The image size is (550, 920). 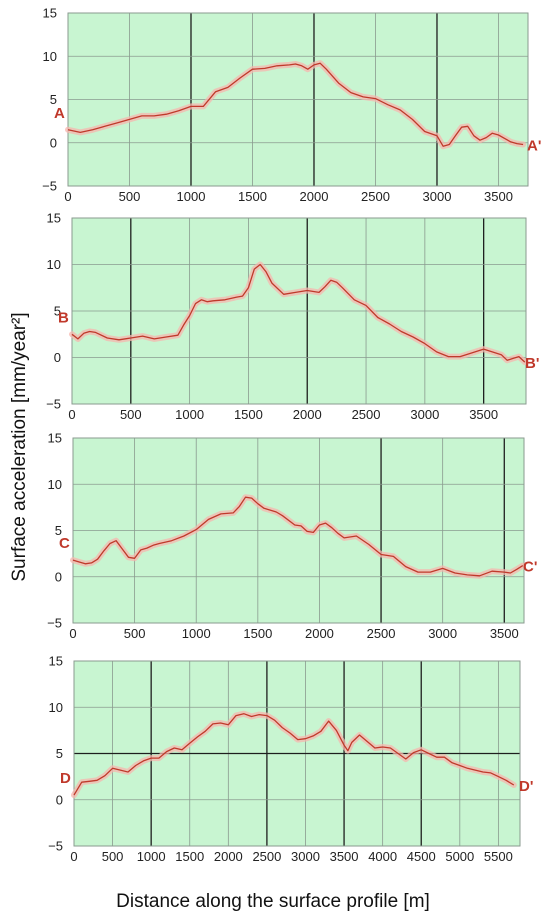 What do you see at coordinates (273, 901) in the screenshot?
I see `x-axis-title: Distance along the surface profile [m]` at bounding box center [273, 901].